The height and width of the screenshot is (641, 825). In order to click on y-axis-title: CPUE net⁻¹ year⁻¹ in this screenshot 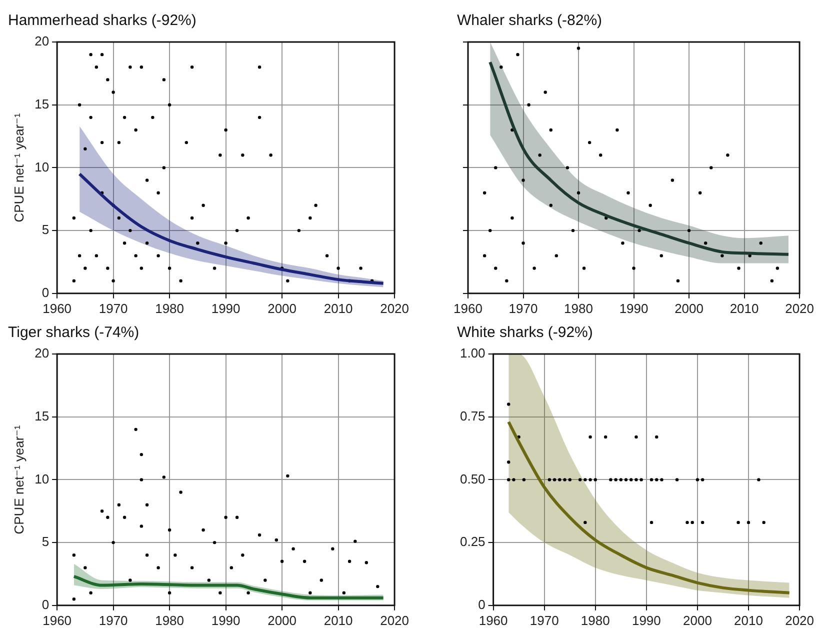, I will do `click(18, 479)`.